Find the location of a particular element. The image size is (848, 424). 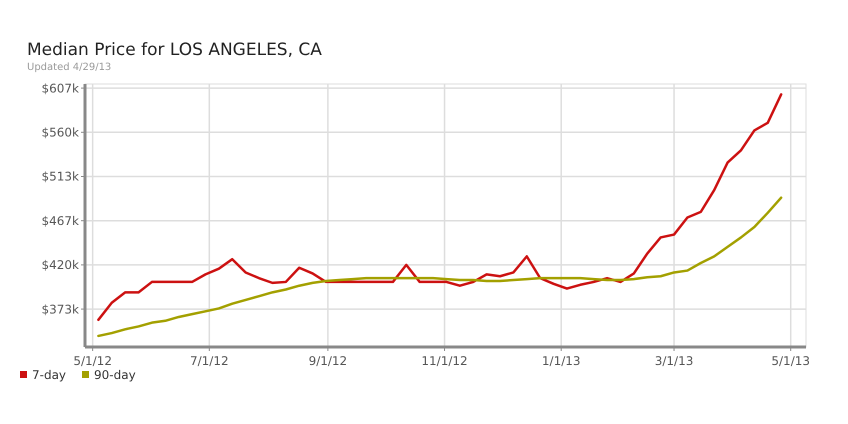

y-tick-label: $467k is located at coordinates (61, 221).